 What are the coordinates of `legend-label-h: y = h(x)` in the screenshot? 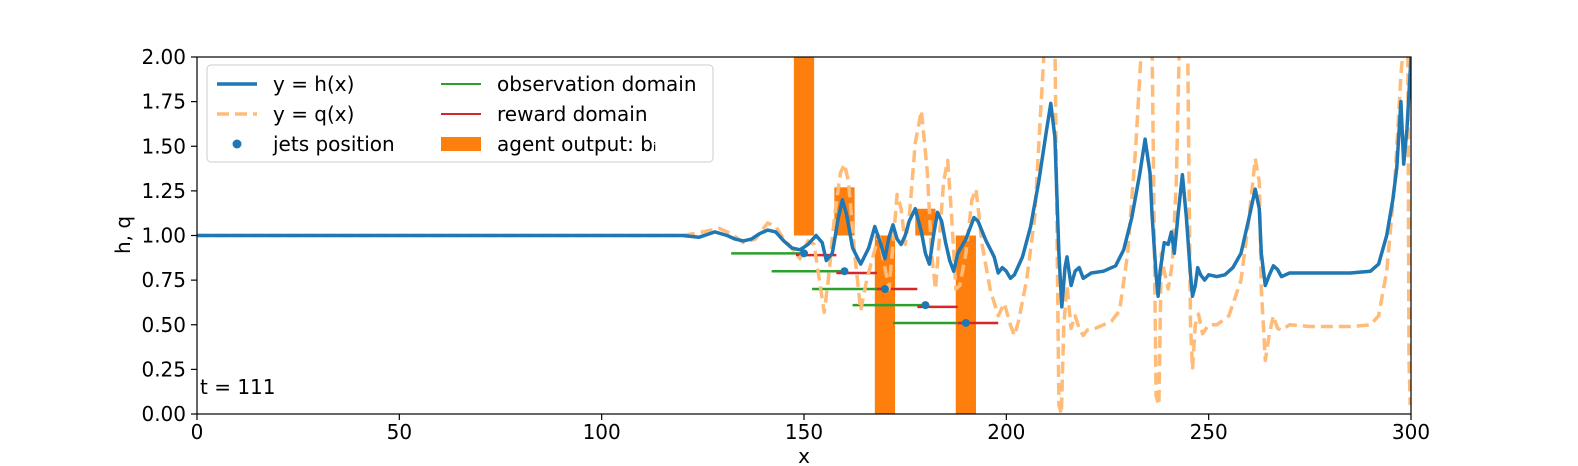 It's located at (313, 84).